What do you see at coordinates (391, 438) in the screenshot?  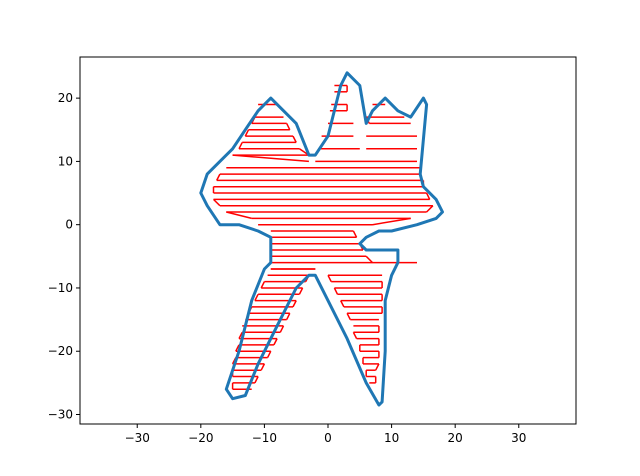 I see `x-tick-label: 10` at bounding box center [391, 438].